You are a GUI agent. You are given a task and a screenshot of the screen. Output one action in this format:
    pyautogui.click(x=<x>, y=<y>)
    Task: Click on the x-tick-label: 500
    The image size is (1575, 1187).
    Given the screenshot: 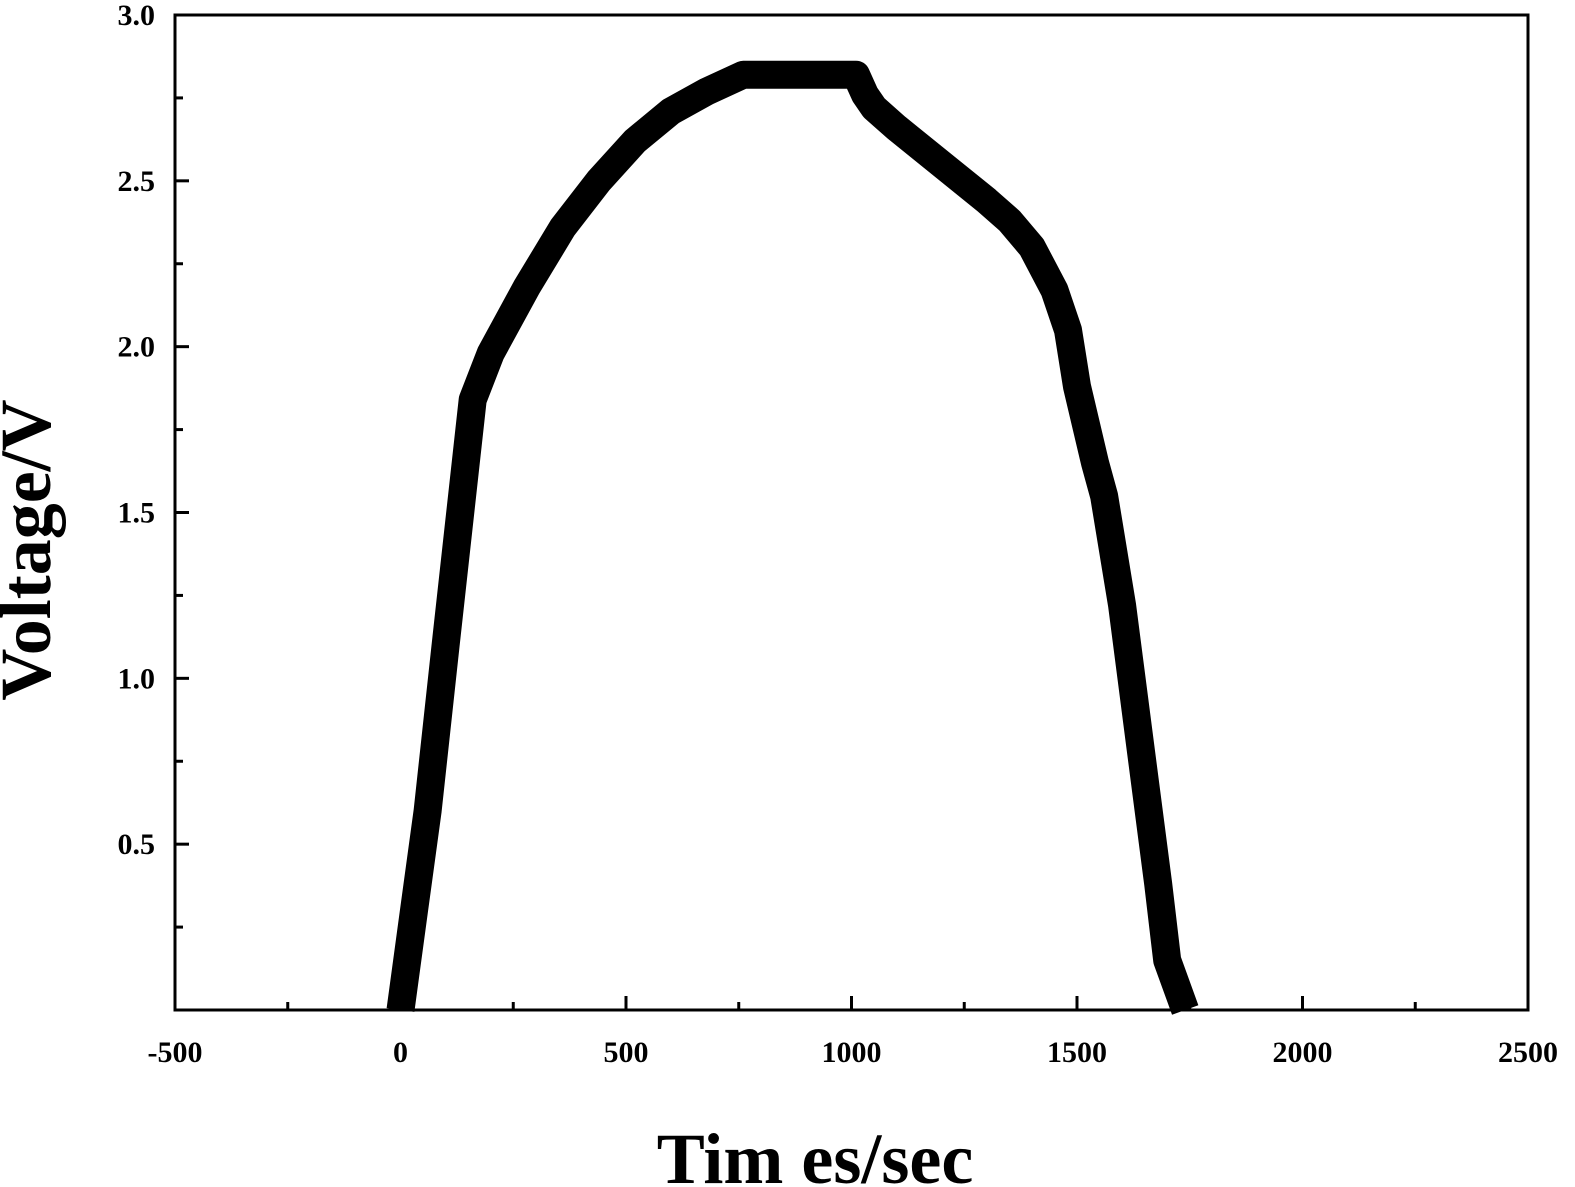 What is the action you would take?
    pyautogui.click(x=626, y=1052)
    